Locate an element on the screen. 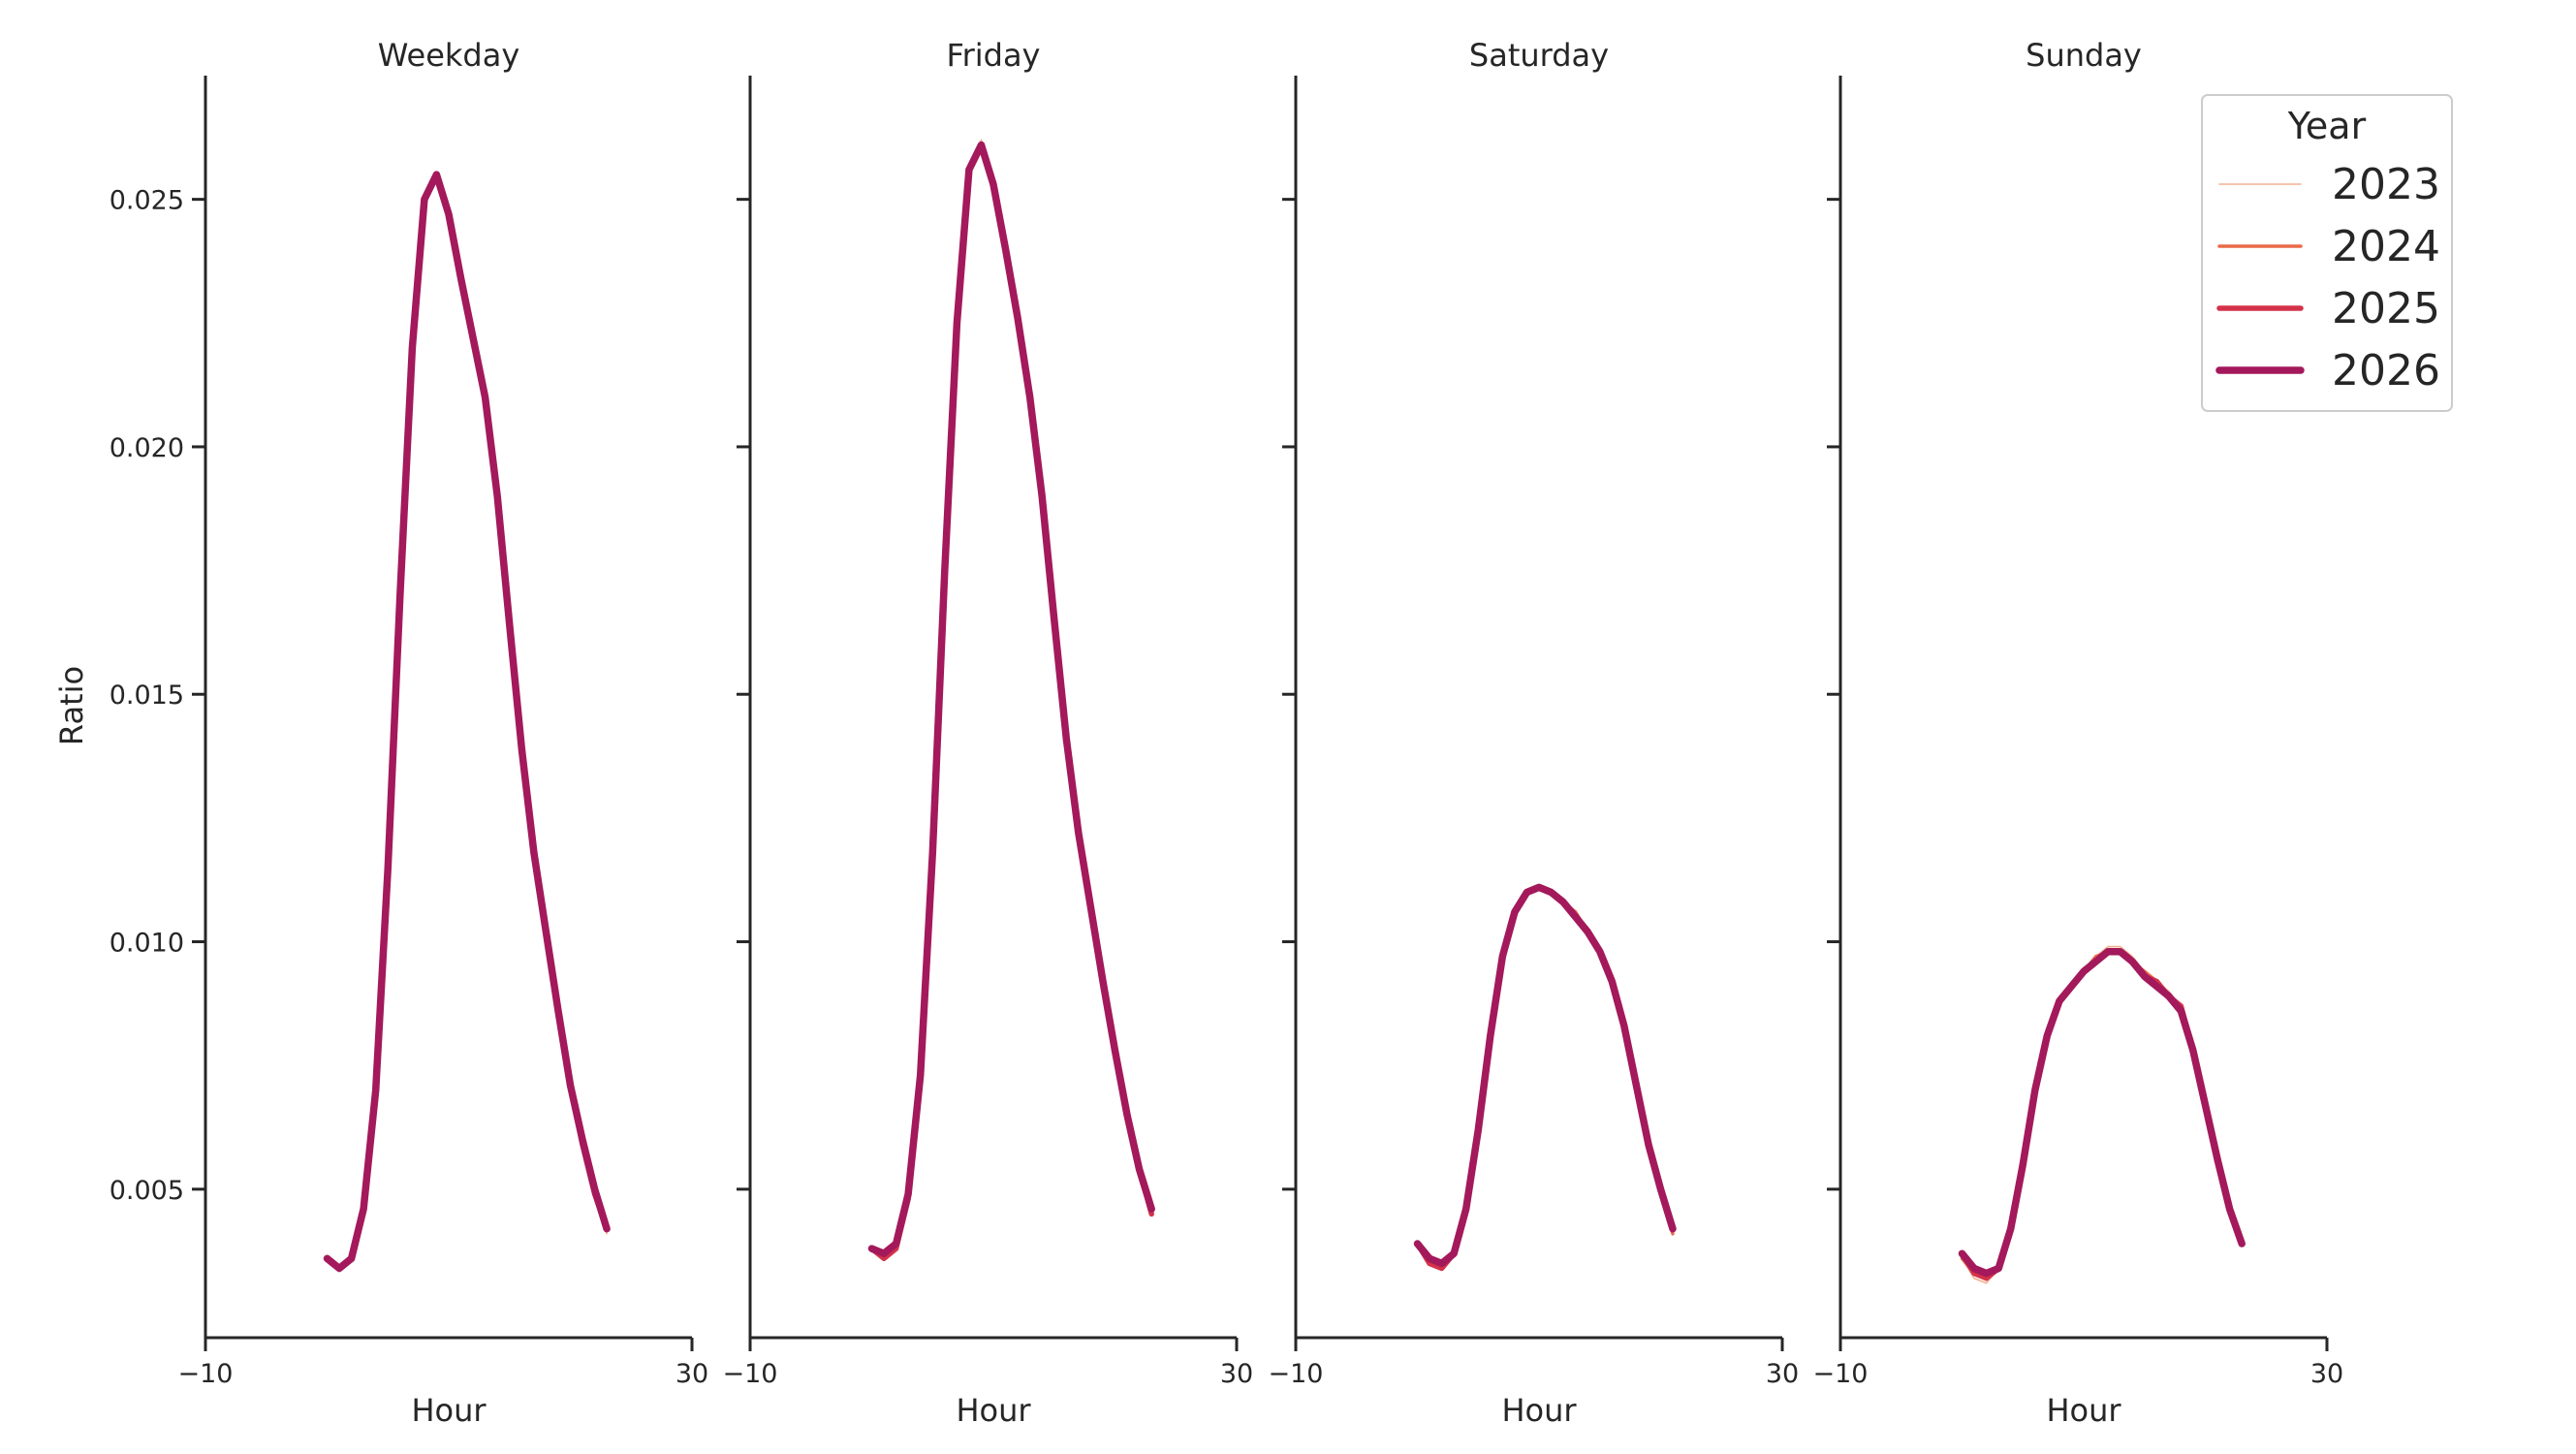 Image resolution: width=2576 pixels, height=1454 pixels. legend-label-2026: 2026 is located at coordinates (2386, 370).